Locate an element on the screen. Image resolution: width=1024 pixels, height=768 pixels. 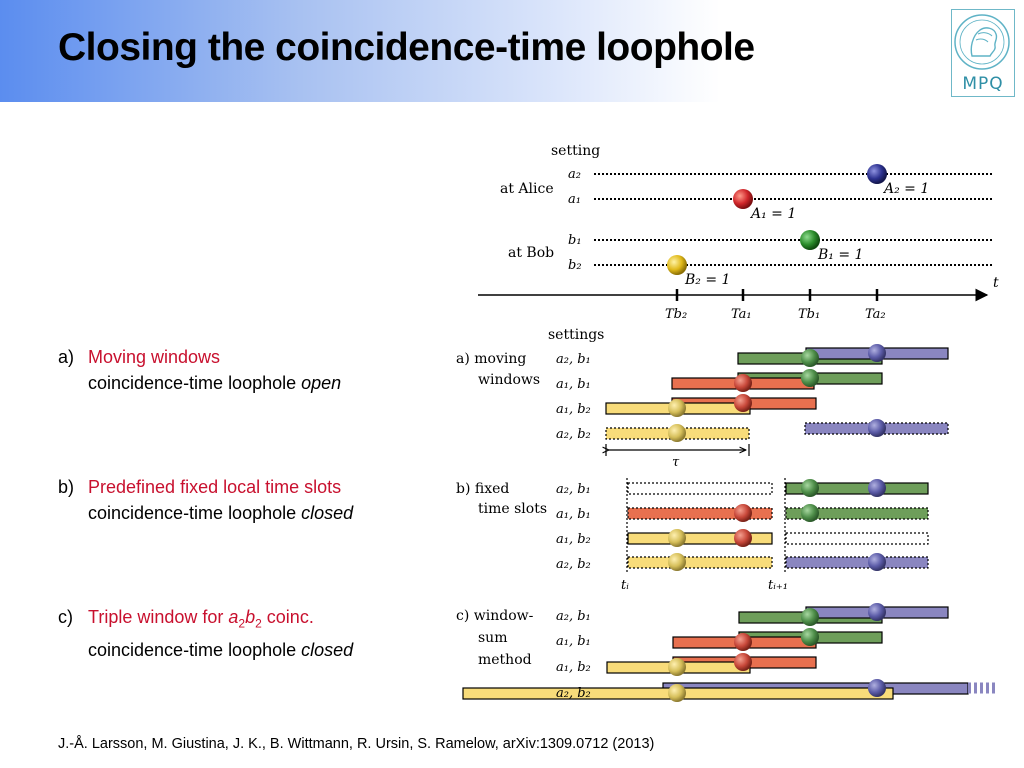
label-t-i: tᵢ is located at coordinates (625, 585).